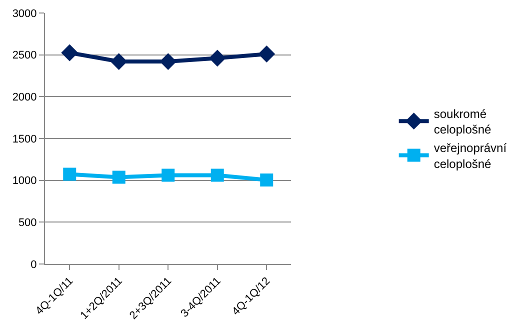  What do you see at coordinates (24, 139) in the screenshot?
I see `y-tick-label: 1500` at bounding box center [24, 139].